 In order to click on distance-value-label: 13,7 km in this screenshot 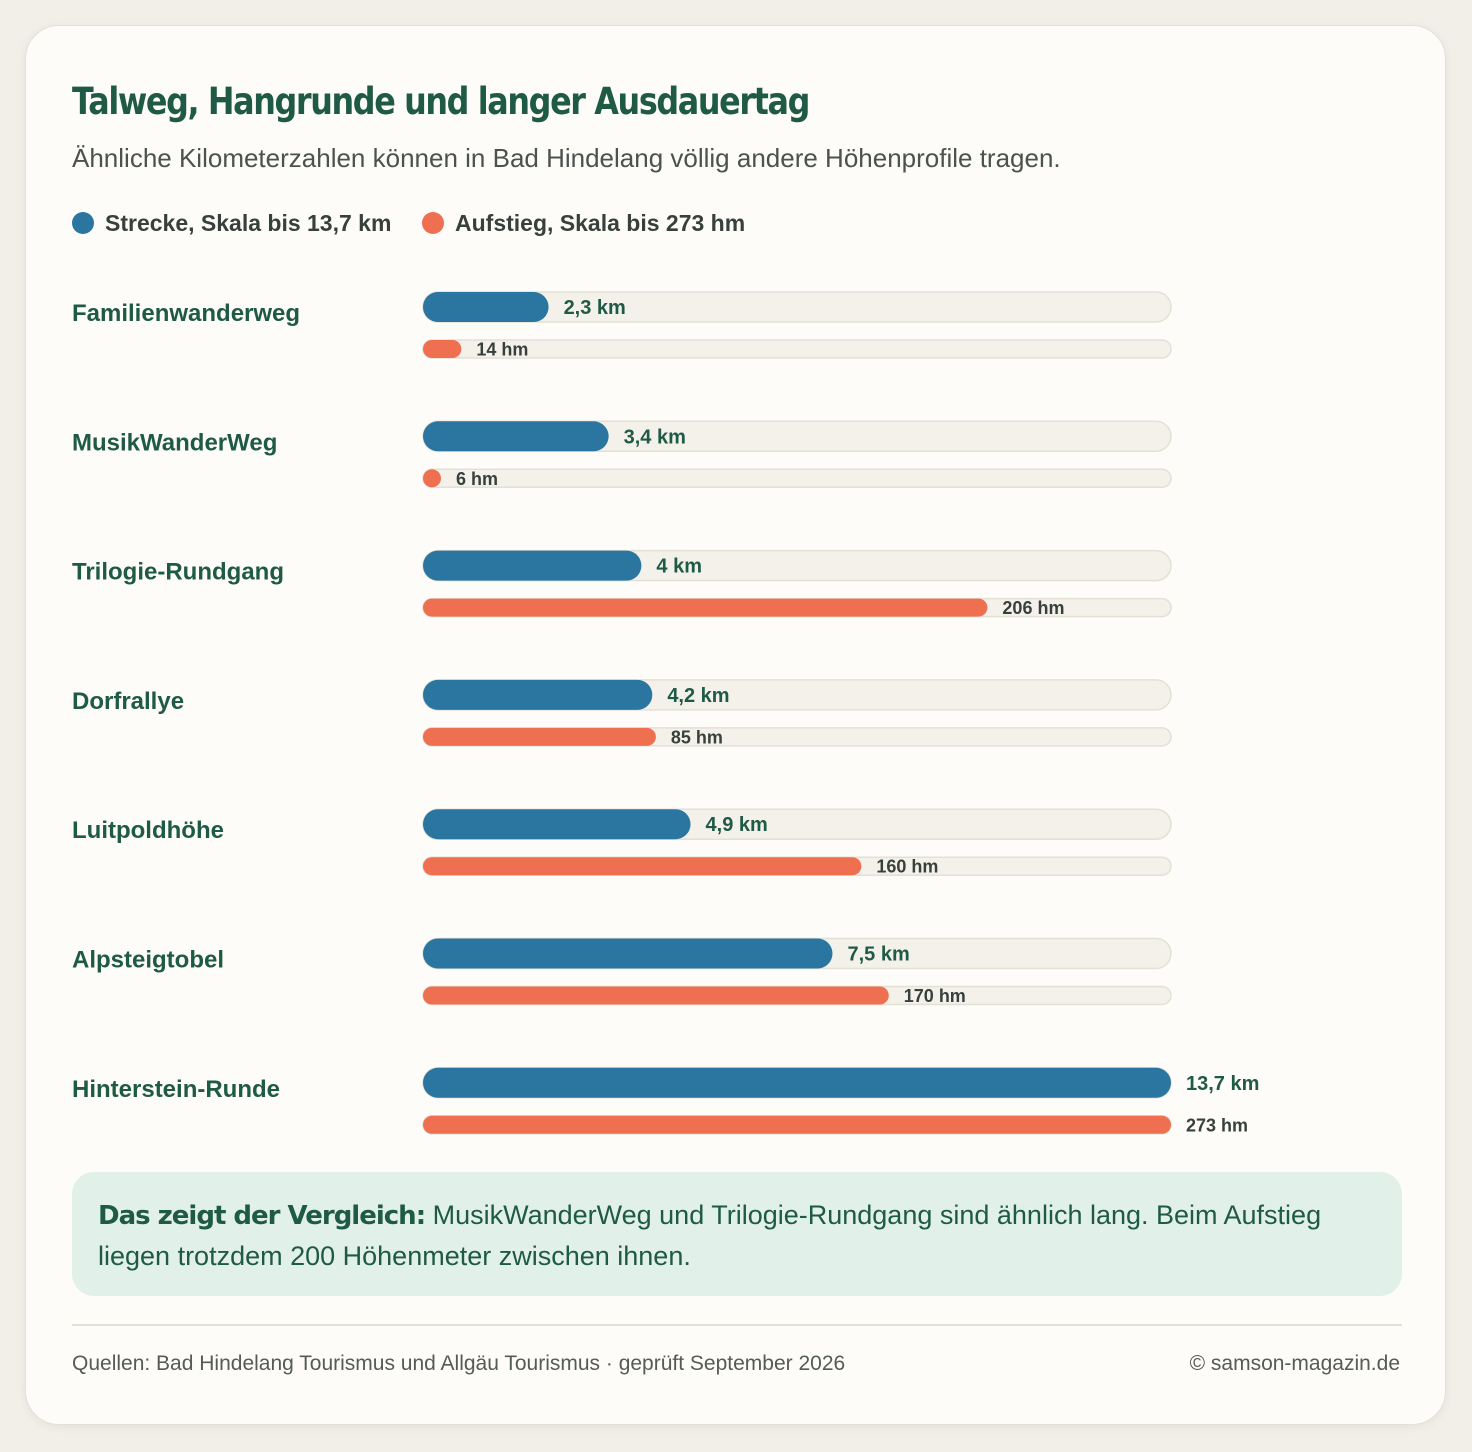, I will do `click(1222, 1084)`.